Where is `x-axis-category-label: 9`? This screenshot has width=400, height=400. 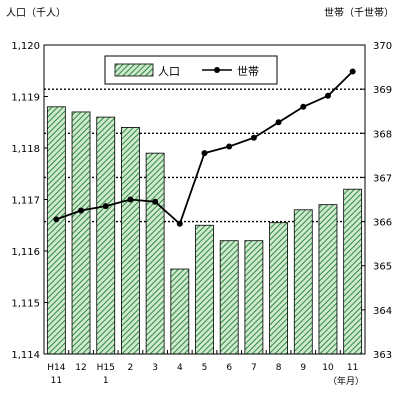 x-axis-category-label: 9 is located at coordinates (303, 368).